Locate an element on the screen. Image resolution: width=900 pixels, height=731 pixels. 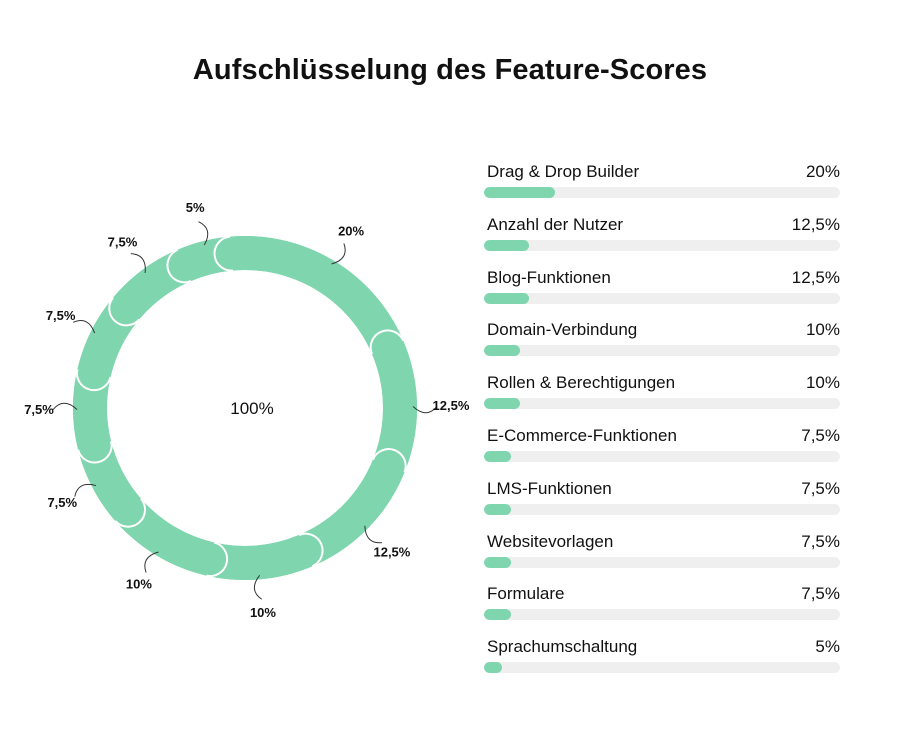
bar-label: Domain-Verbindung is located at coordinates (562, 330).